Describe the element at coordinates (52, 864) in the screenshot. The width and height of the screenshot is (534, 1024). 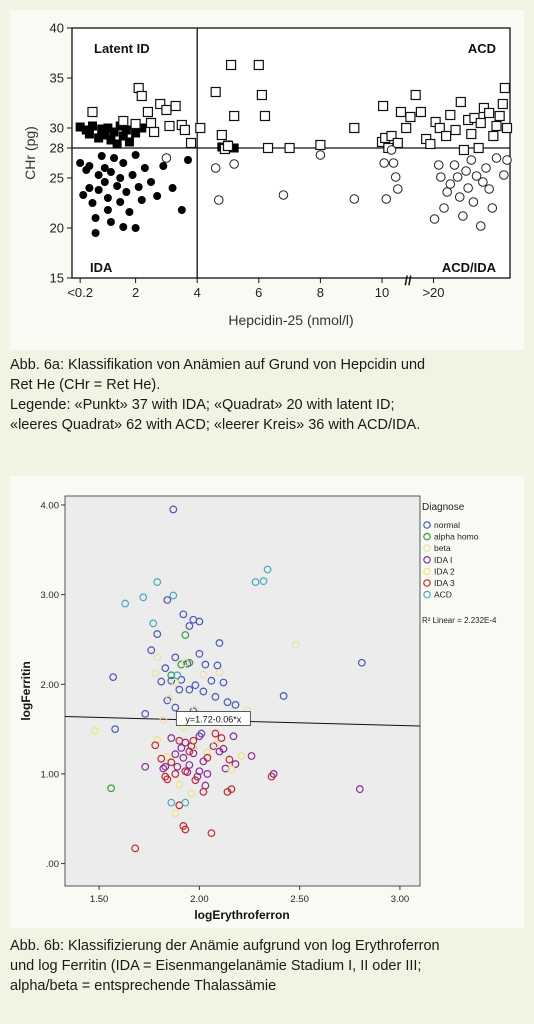
I see `y-tick-label: .00` at that location.